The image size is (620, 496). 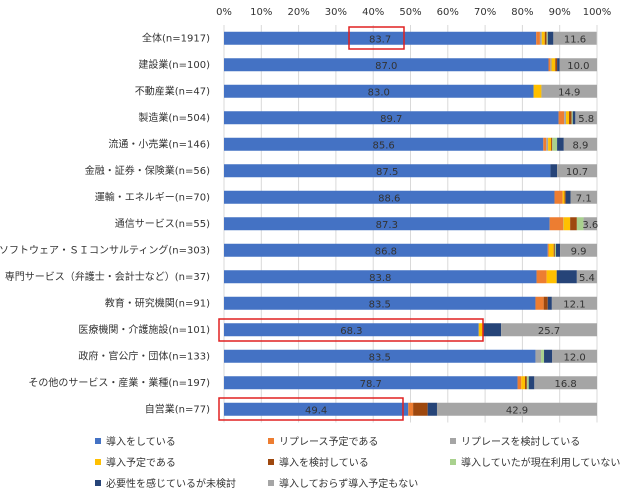 What do you see at coordinates (159, 143) in the screenshot?
I see `category-label: 流通・小売業(n=146)` at bounding box center [159, 143].